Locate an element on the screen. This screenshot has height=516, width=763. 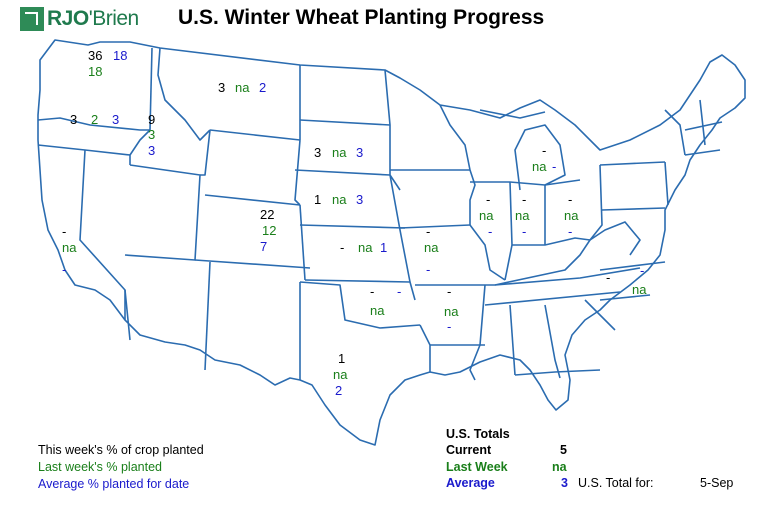
ca-current: - is located at coordinates (64, 231).